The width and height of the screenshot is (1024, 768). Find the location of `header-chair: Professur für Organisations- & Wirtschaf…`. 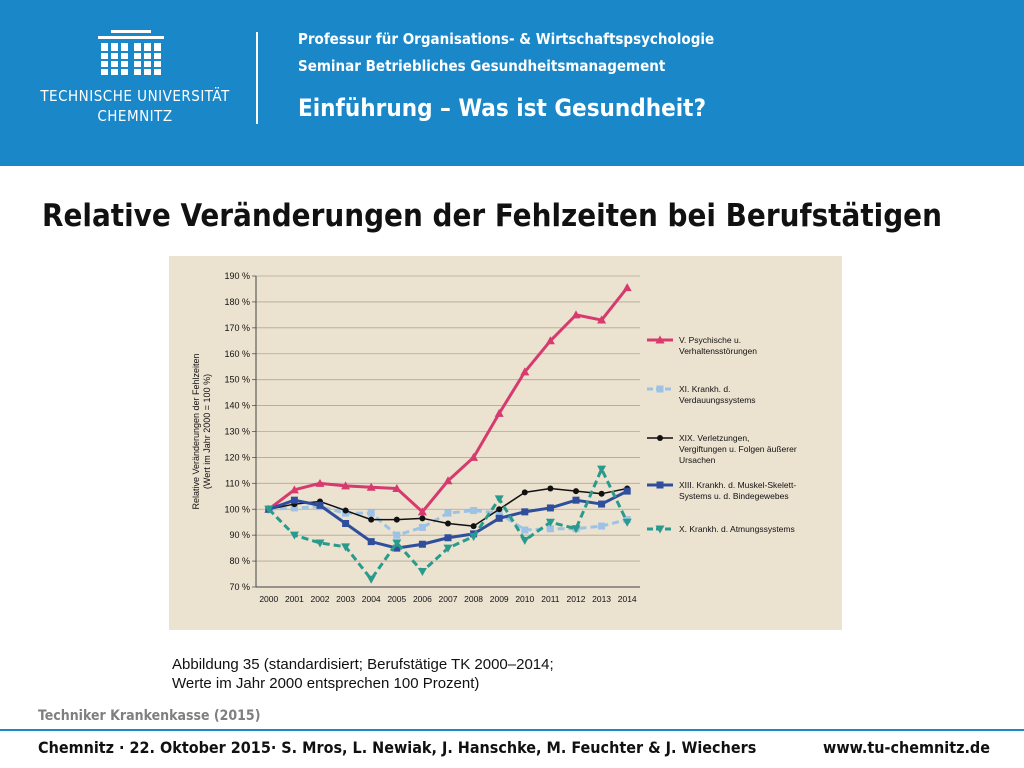

header-chair: Professur für Organisations- & Wirtschaf… is located at coordinates (506, 39).